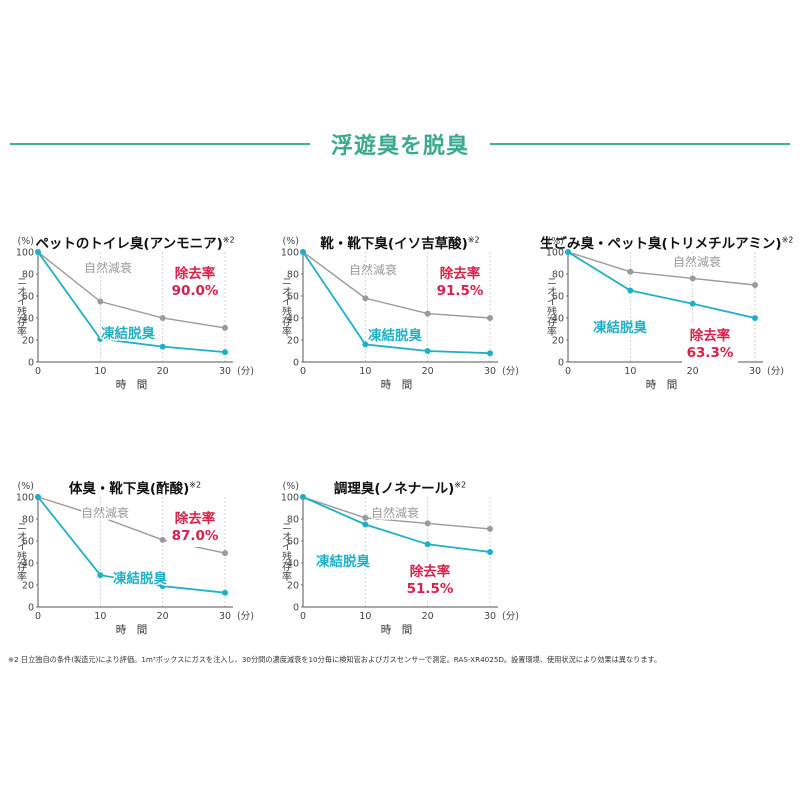  What do you see at coordinates (399, 146) in the screenshot?
I see `page-title: 浮遊臭を脱臭` at bounding box center [399, 146].